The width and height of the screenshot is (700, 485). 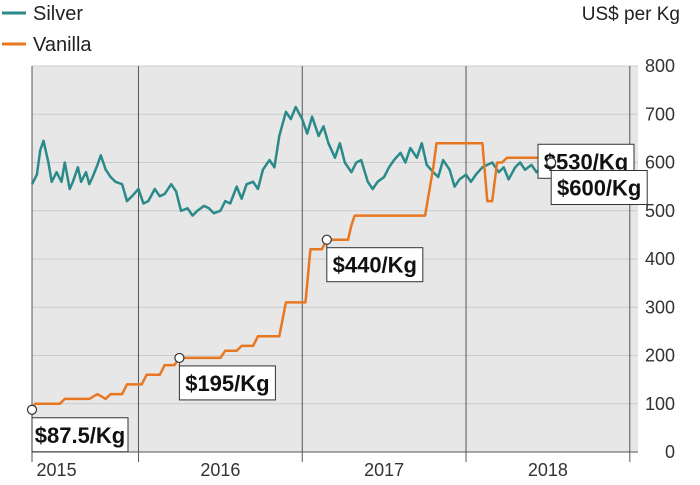 I want to click on legend-item-silver: Silver, so click(x=42, y=14).